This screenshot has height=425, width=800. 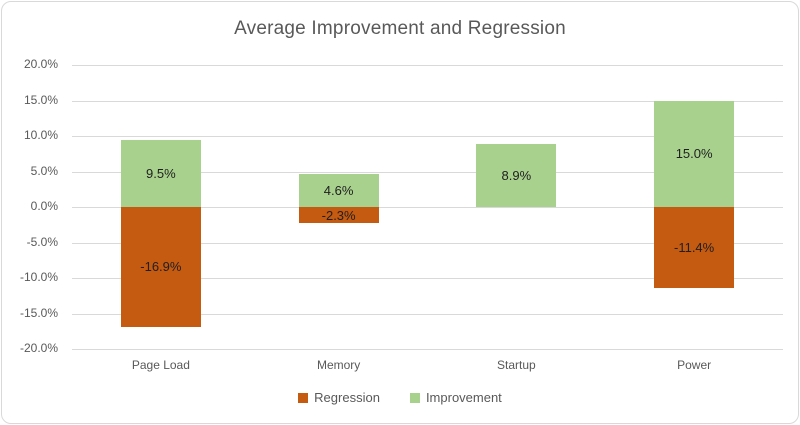 What do you see at coordinates (694, 365) in the screenshot?
I see `x-category-label-power: Power` at bounding box center [694, 365].